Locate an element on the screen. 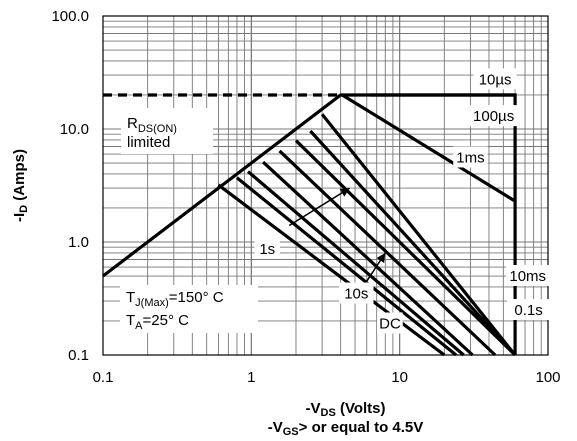  x-axis-title-prefix: -V is located at coordinates (313, 408).